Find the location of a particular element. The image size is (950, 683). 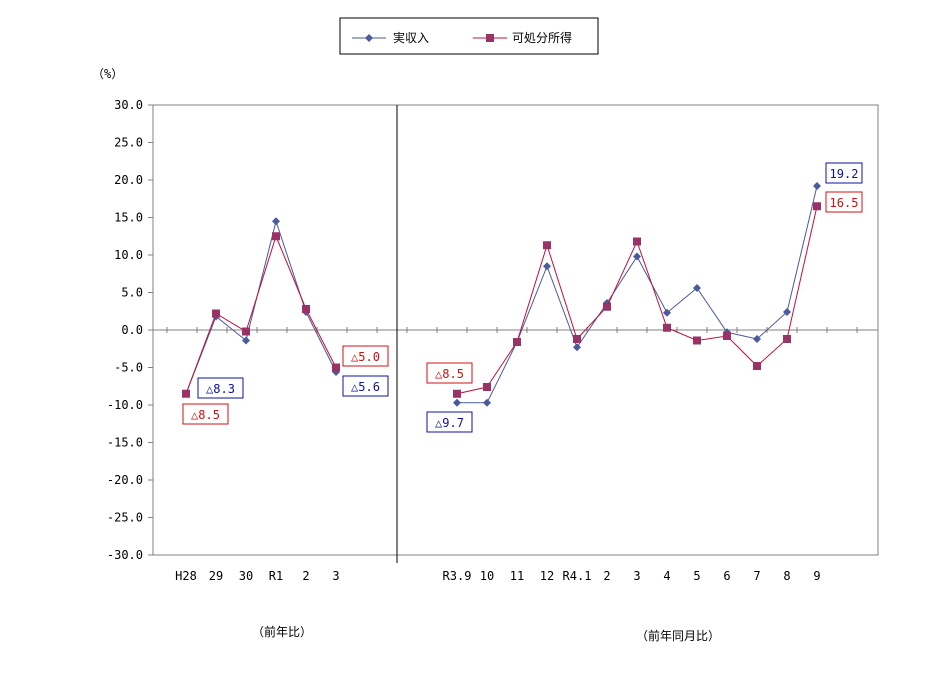

data-label: △5.0 is located at coordinates (365, 357).